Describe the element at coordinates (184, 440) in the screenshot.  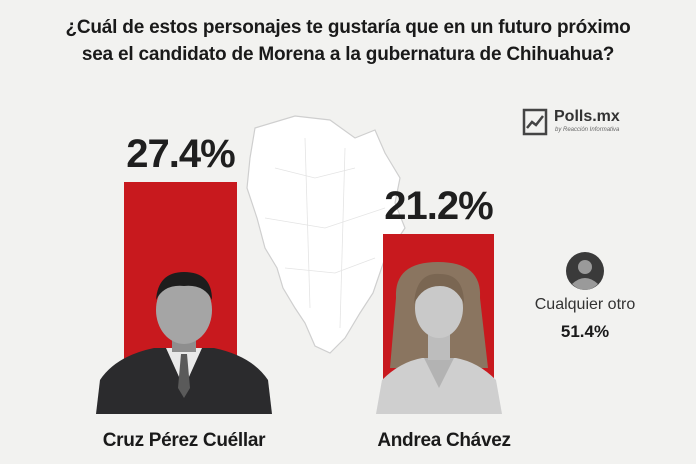
I see `candidate-1-name: Cruz Pérez Cuéllar` at that location.